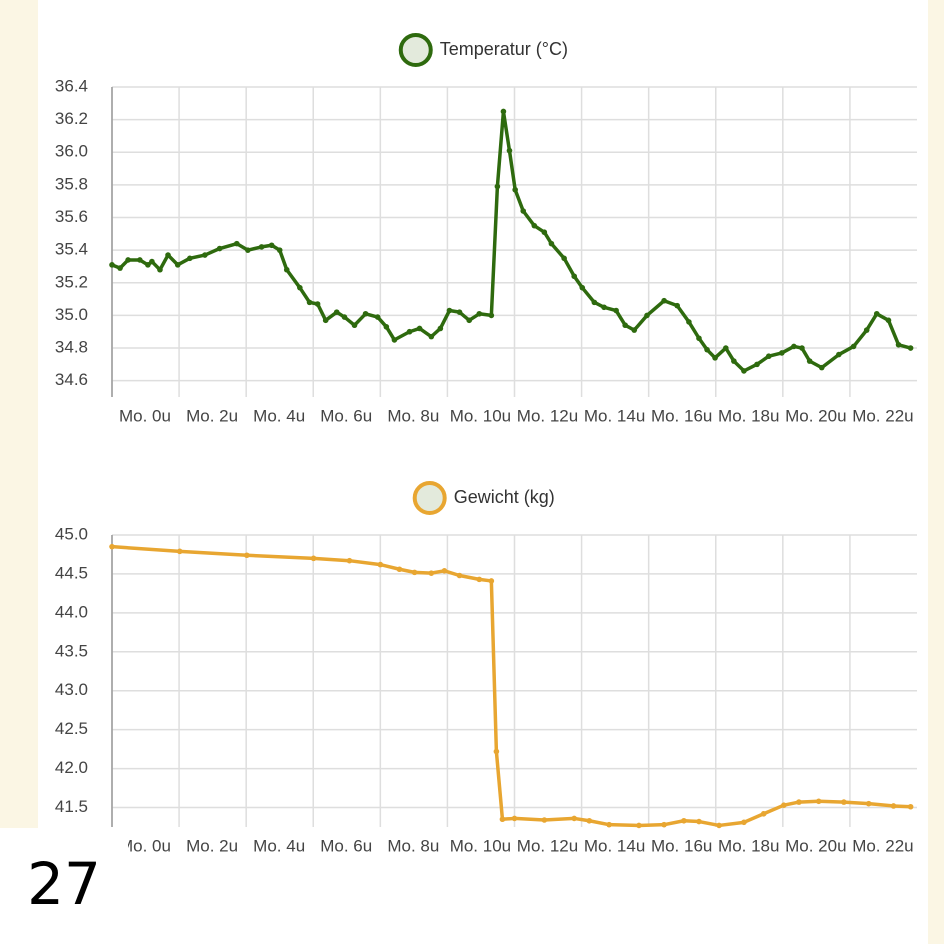  I want to click on legend-label: Gewicht (kg), so click(504, 497).